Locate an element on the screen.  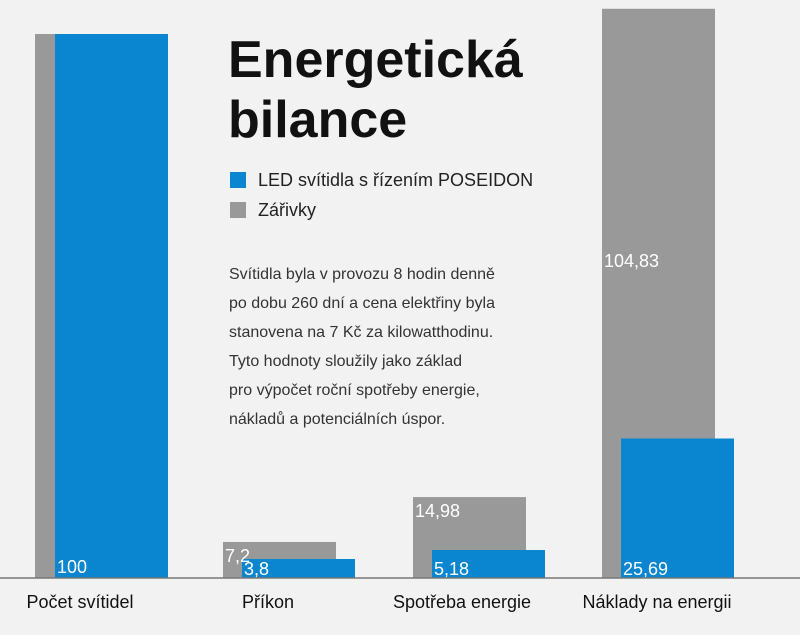
category-label: Spotřeba energie is located at coordinates (462, 602).